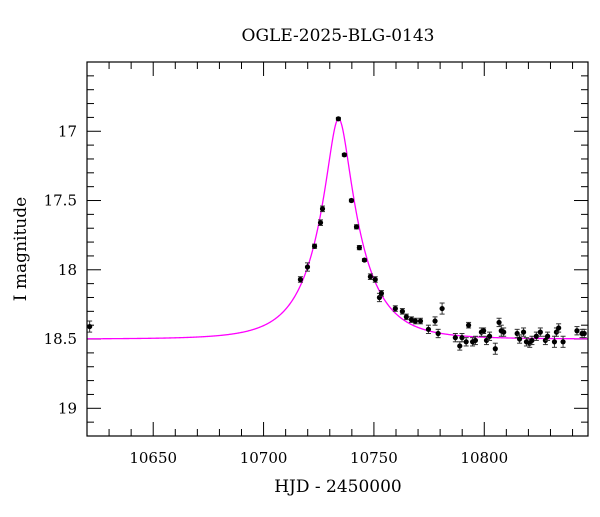 This screenshot has width=600, height=517. What do you see at coordinates (21, 249) in the screenshot?
I see `y-axis-label: I magnitude` at bounding box center [21, 249].